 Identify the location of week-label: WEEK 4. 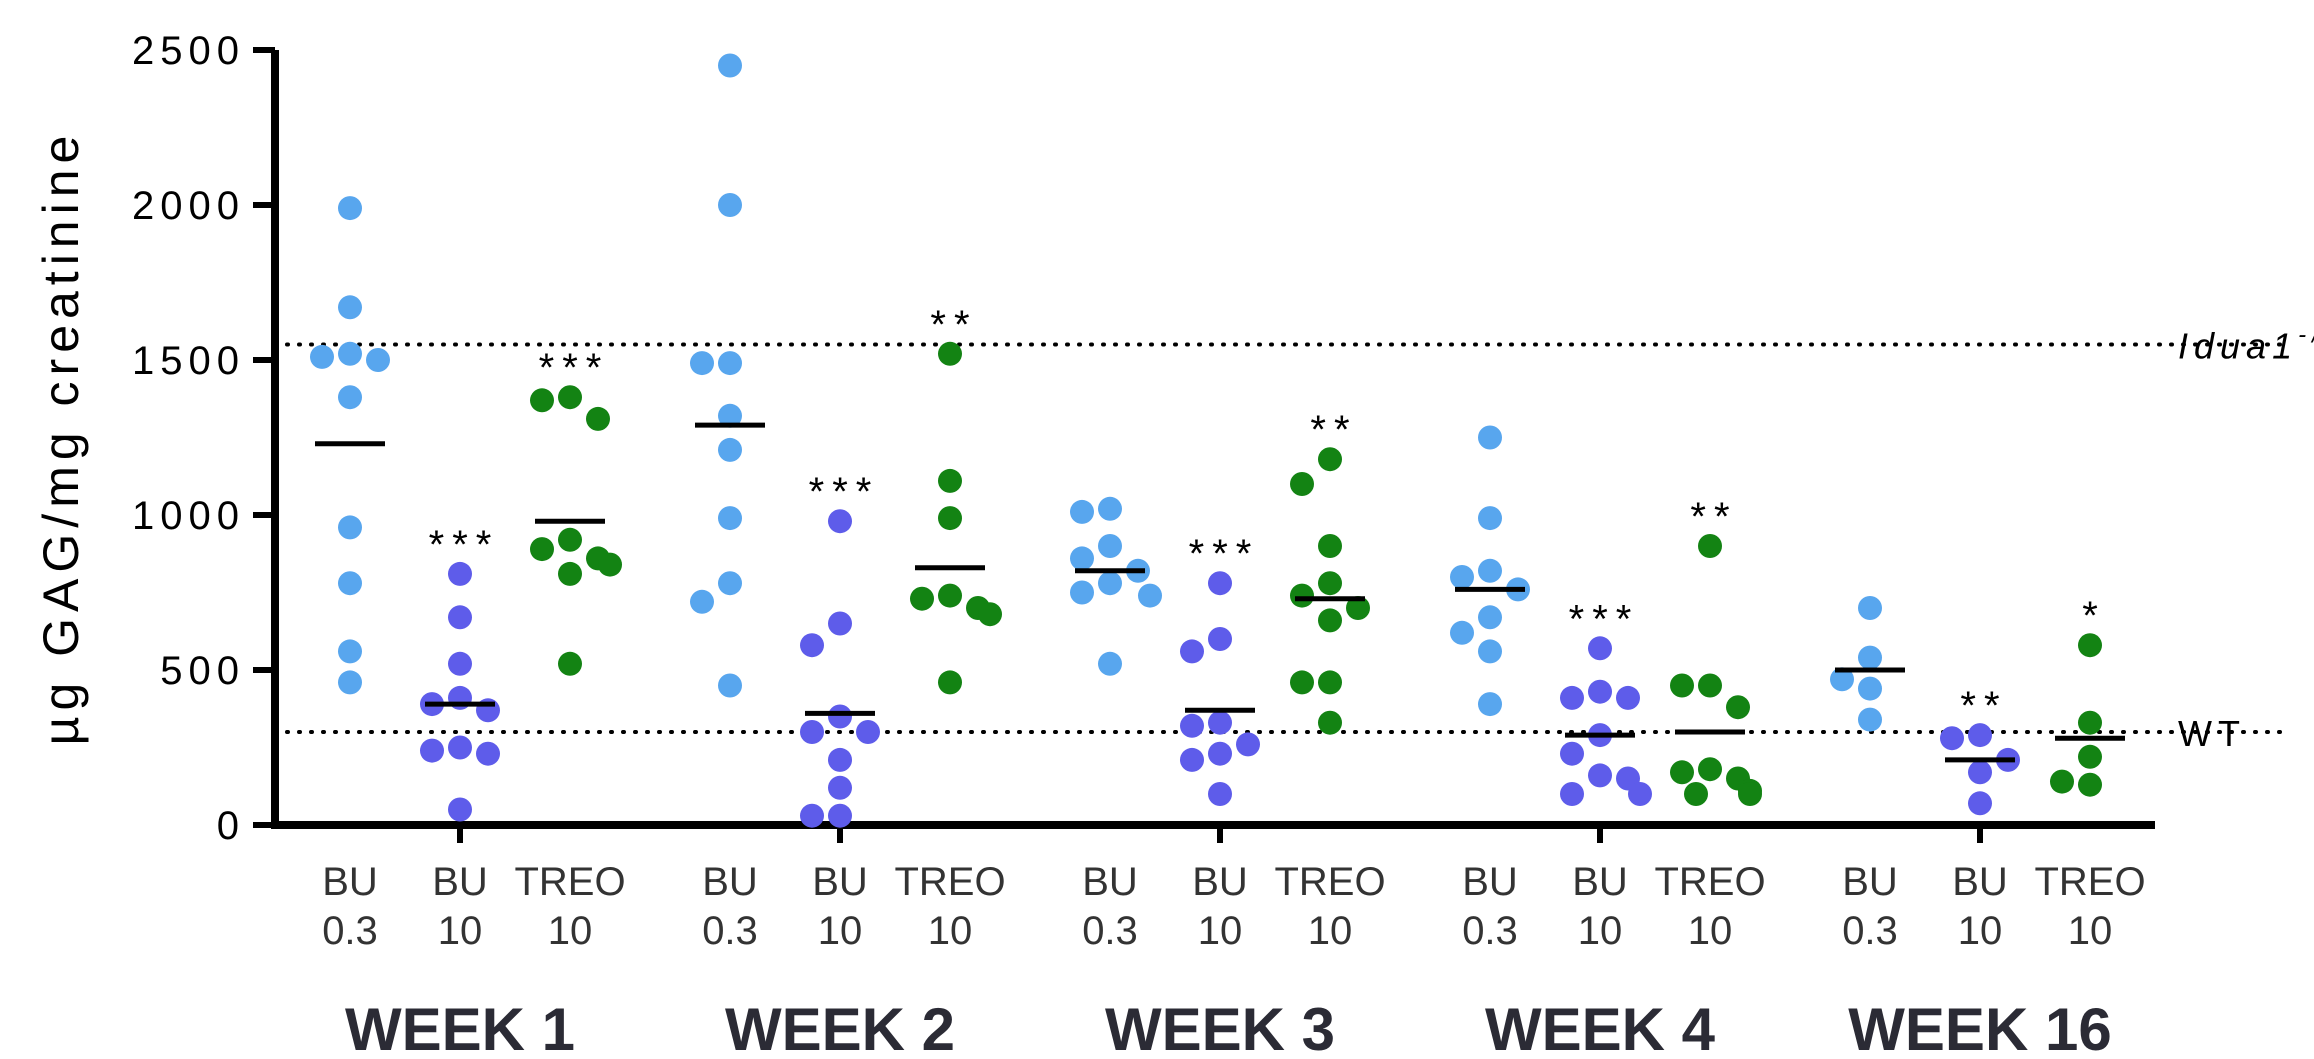
(1600, 1027).